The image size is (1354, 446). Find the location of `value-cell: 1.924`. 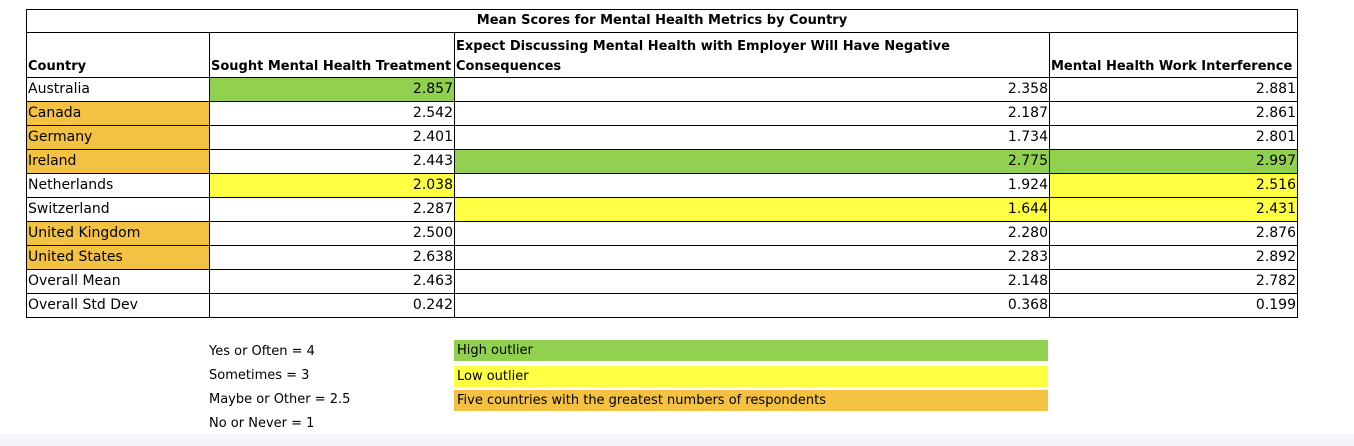

value-cell: 1.924 is located at coordinates (752, 185).